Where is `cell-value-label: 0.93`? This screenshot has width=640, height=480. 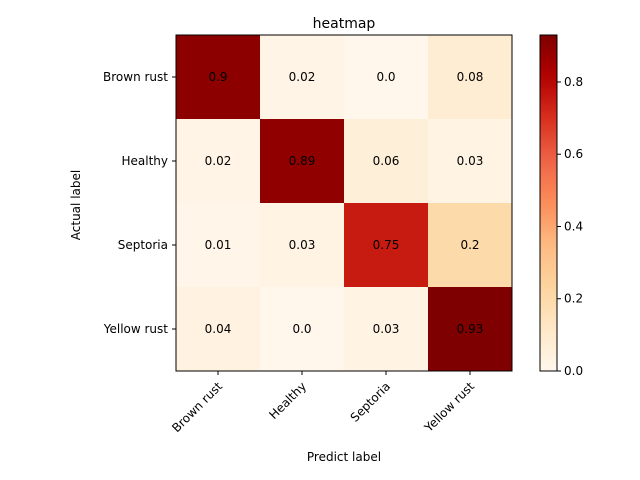 cell-value-label: 0.93 is located at coordinates (470, 329).